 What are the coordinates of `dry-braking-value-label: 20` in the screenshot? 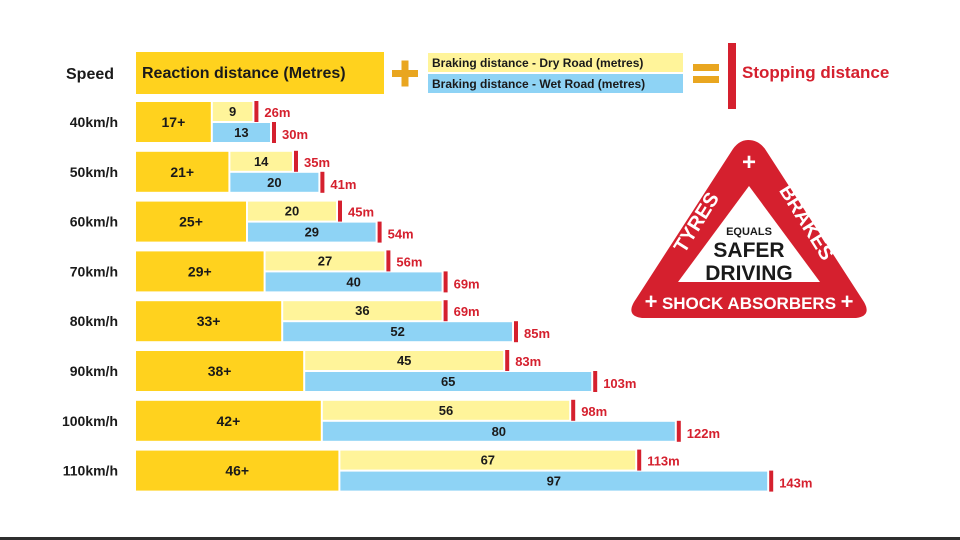 It's located at (292, 211).